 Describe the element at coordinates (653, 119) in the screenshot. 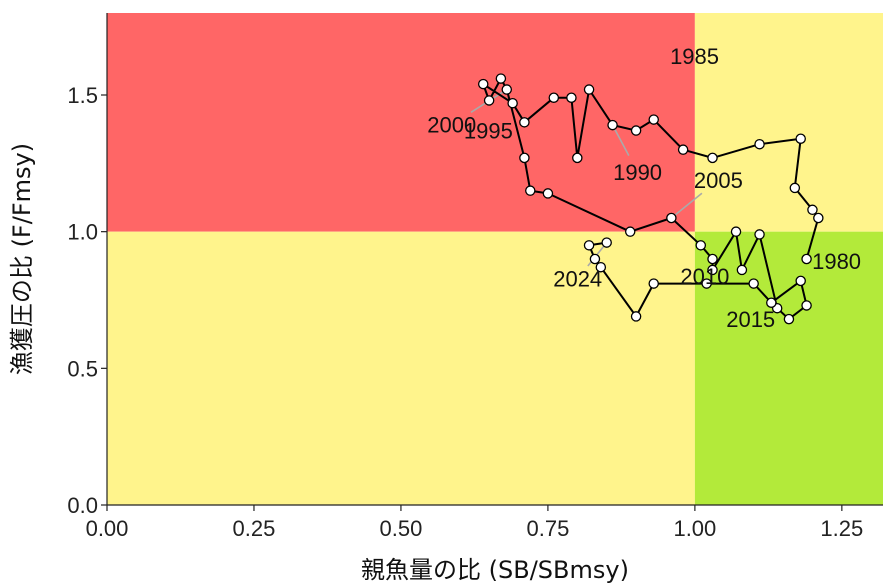

I see `point-1988` at that location.